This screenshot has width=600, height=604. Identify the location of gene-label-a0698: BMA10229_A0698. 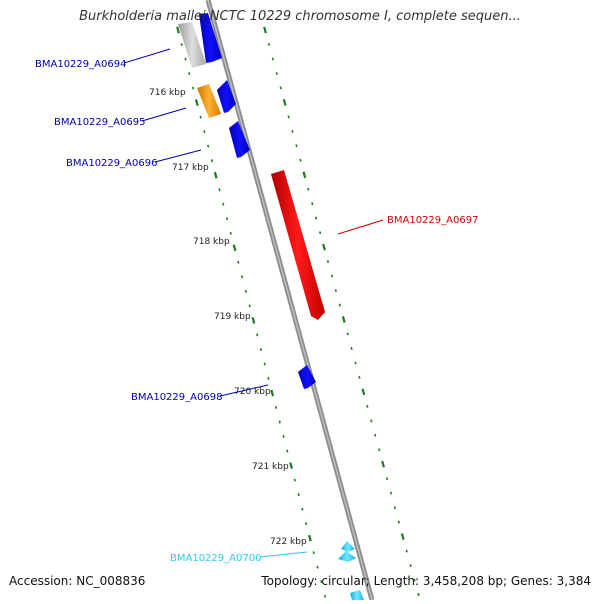
(176, 397).